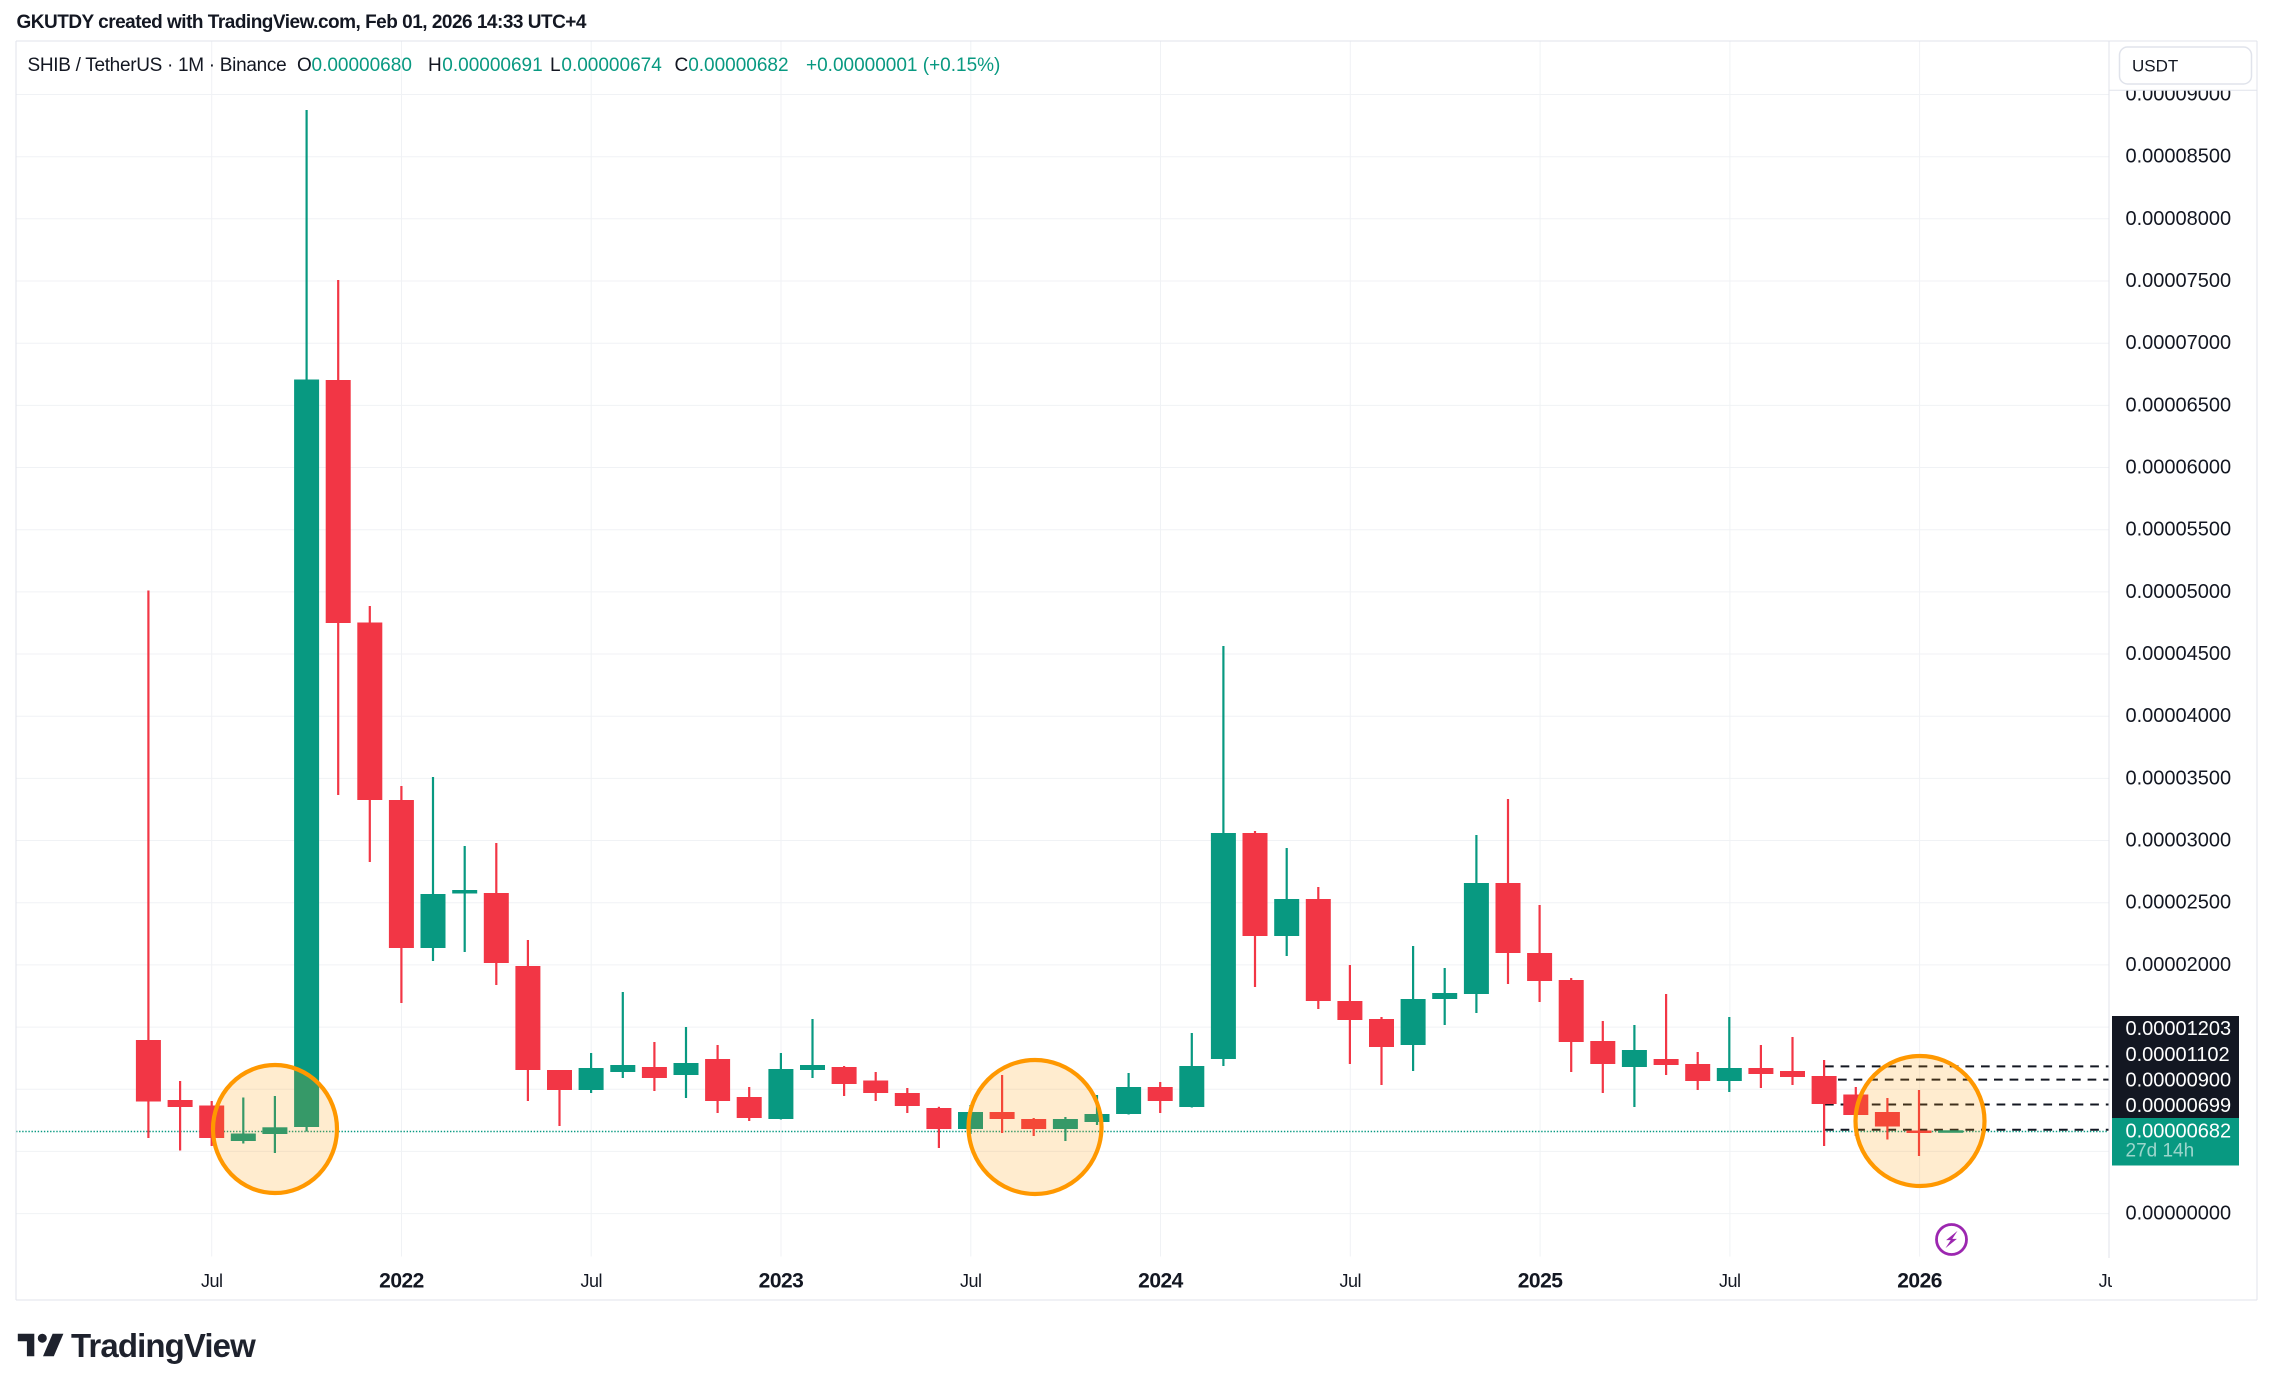  Describe the element at coordinates (611, 65) in the screenshot. I see `svg-text: 0.00000674` at that location.